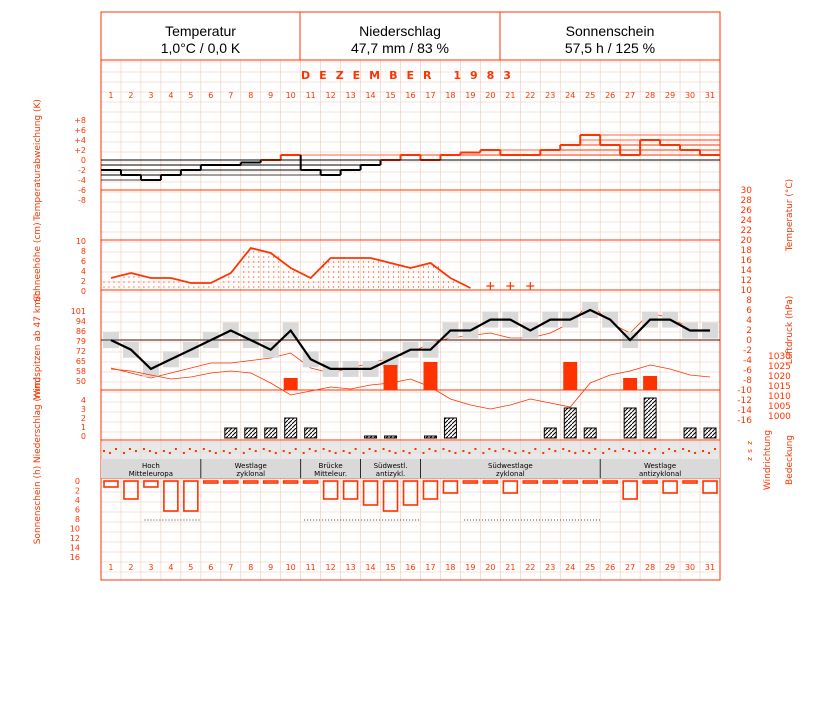 The width and height of the screenshot is (827, 702). What do you see at coordinates (490, 567) in the screenshot?
I see `day-label-bottom: 20` at bounding box center [490, 567].